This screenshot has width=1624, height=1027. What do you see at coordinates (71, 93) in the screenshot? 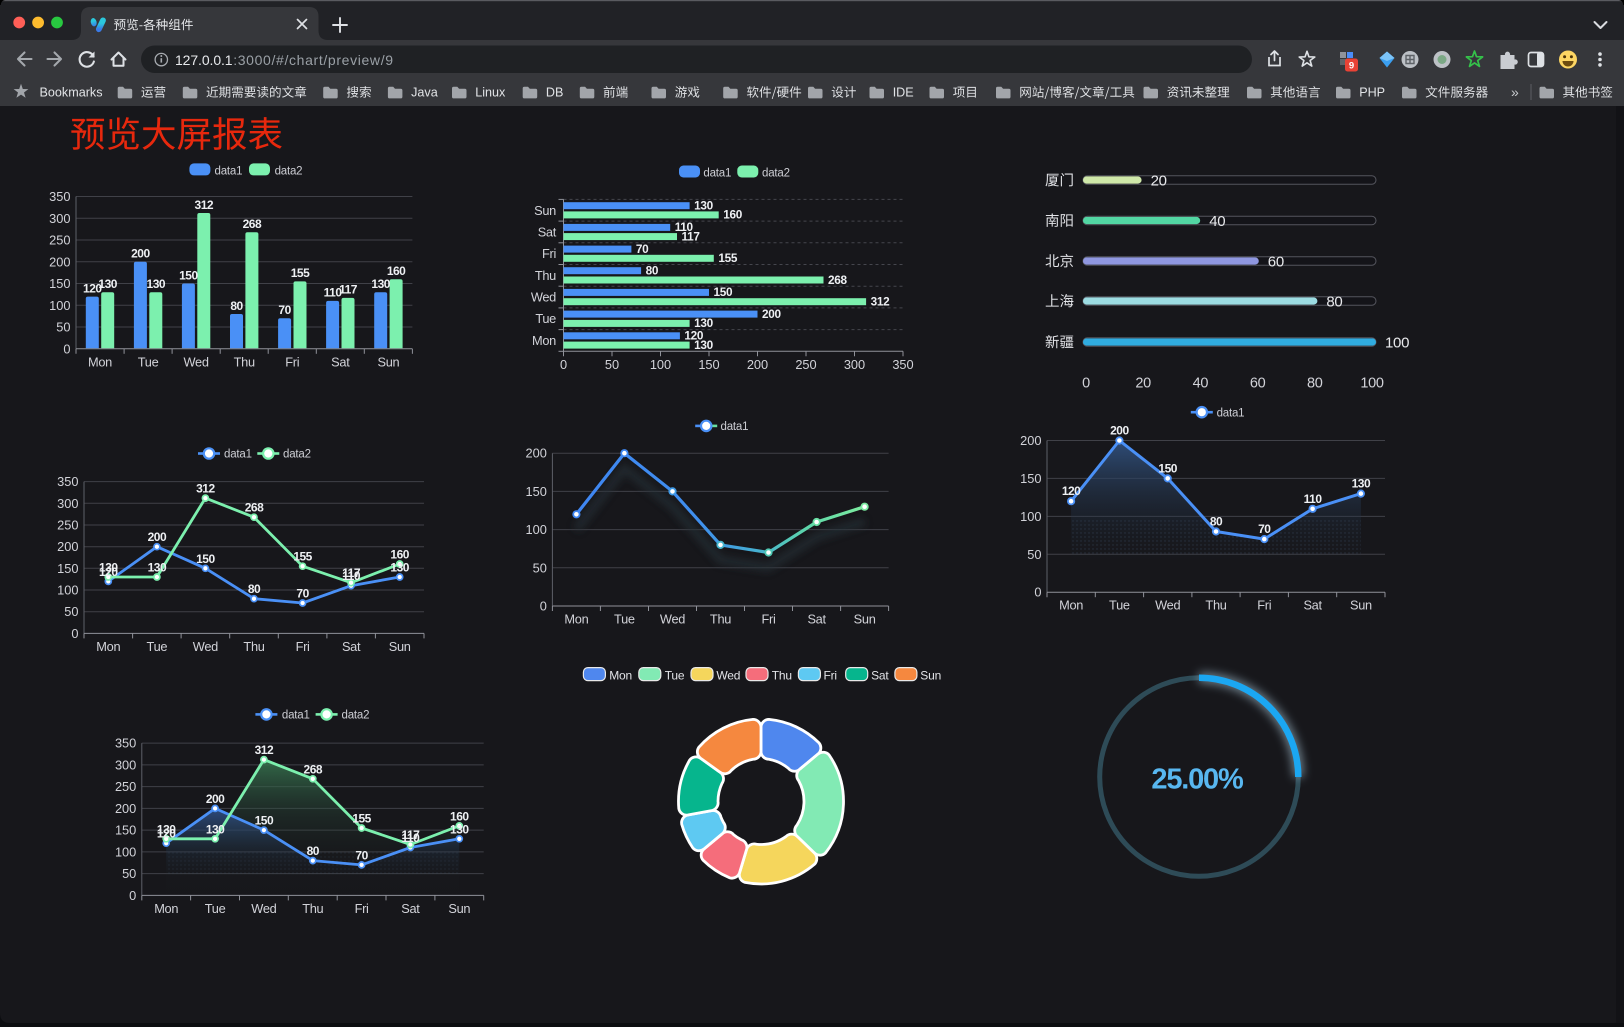
I see `svg-text: Bookmarks` at bounding box center [71, 93].